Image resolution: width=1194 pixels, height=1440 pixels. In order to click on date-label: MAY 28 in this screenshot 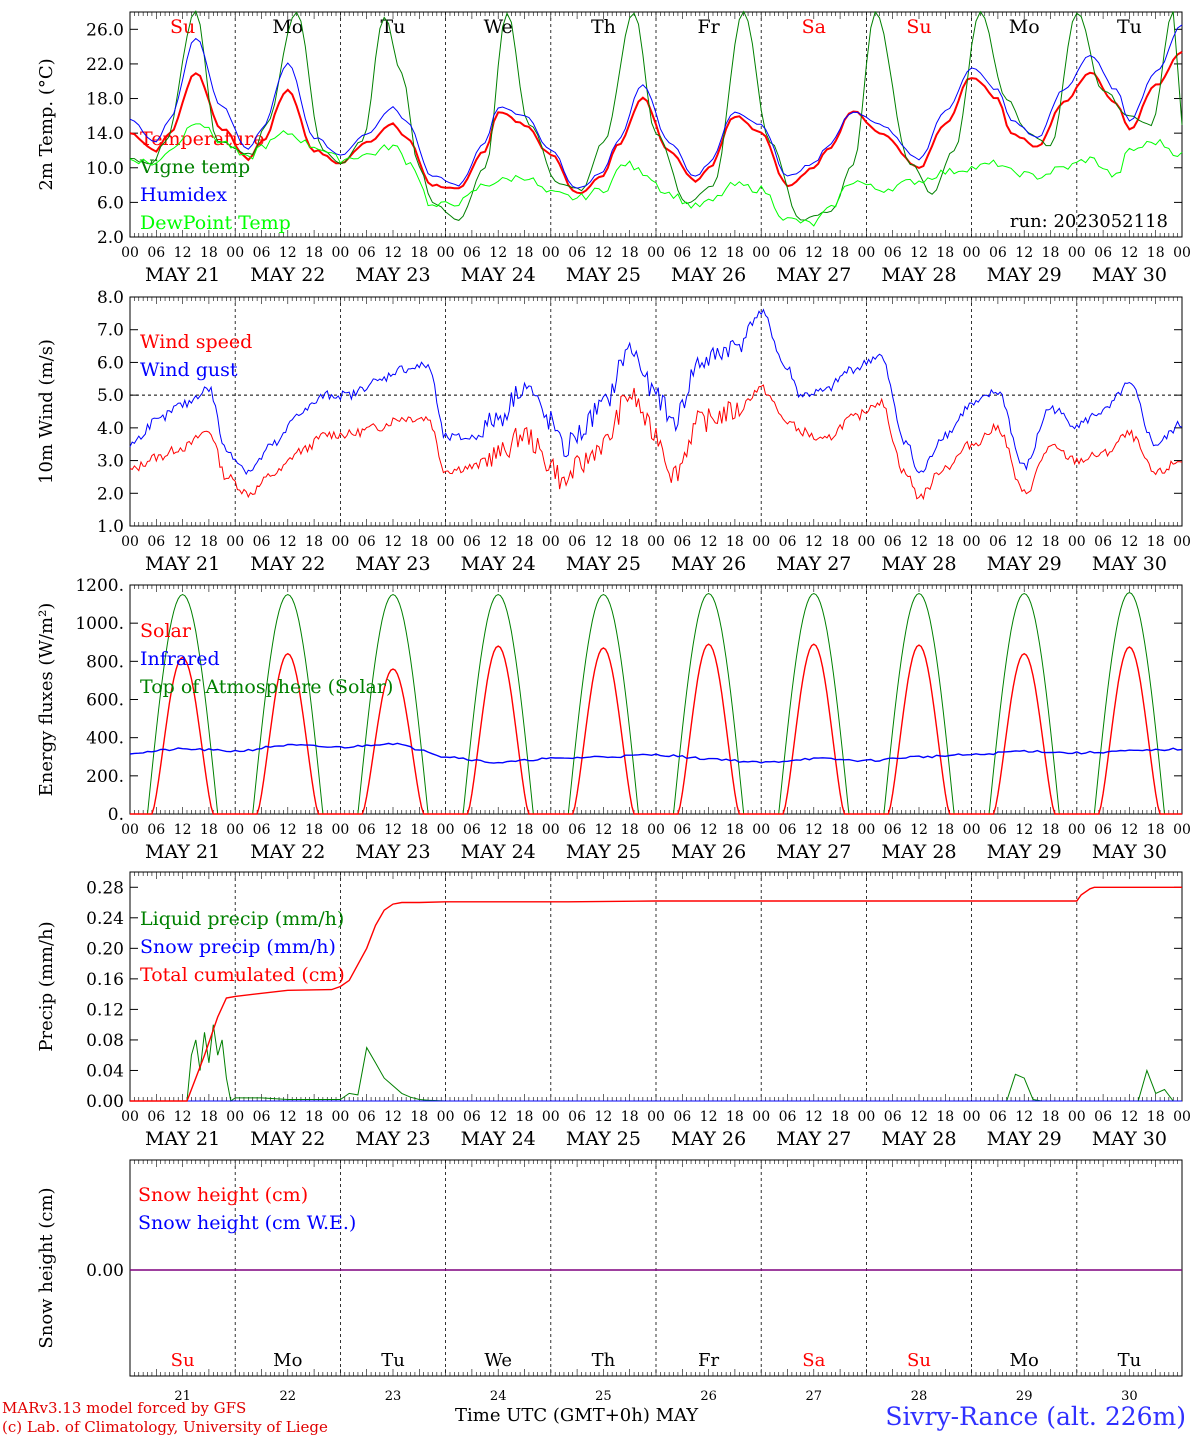, I will do `click(918, 275)`.